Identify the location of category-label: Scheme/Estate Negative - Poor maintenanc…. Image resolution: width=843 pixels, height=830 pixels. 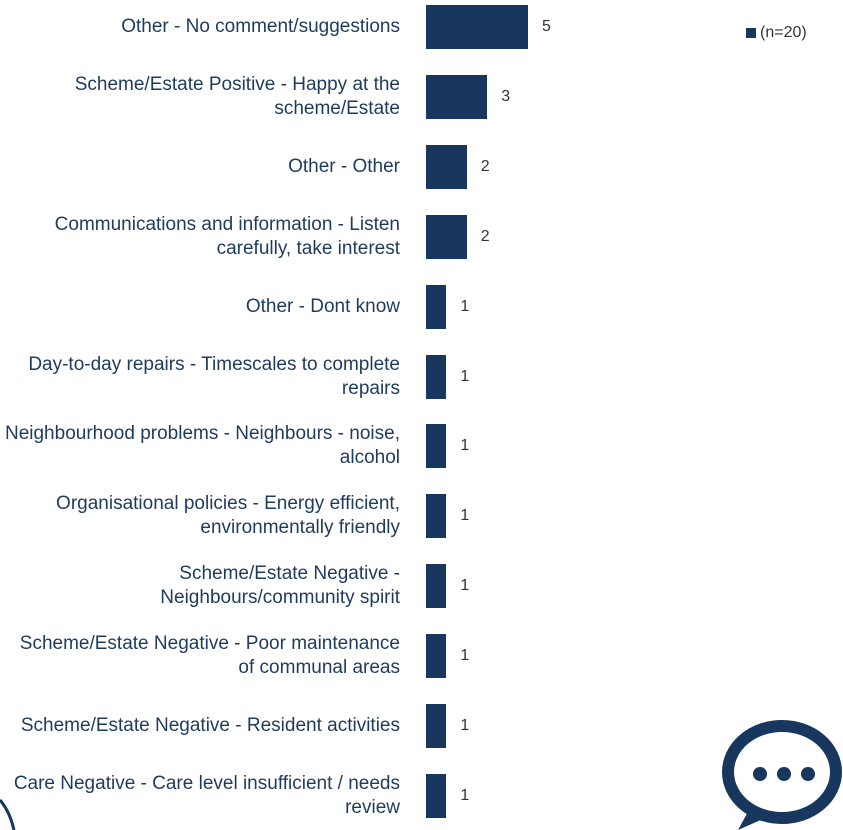
(209, 656).